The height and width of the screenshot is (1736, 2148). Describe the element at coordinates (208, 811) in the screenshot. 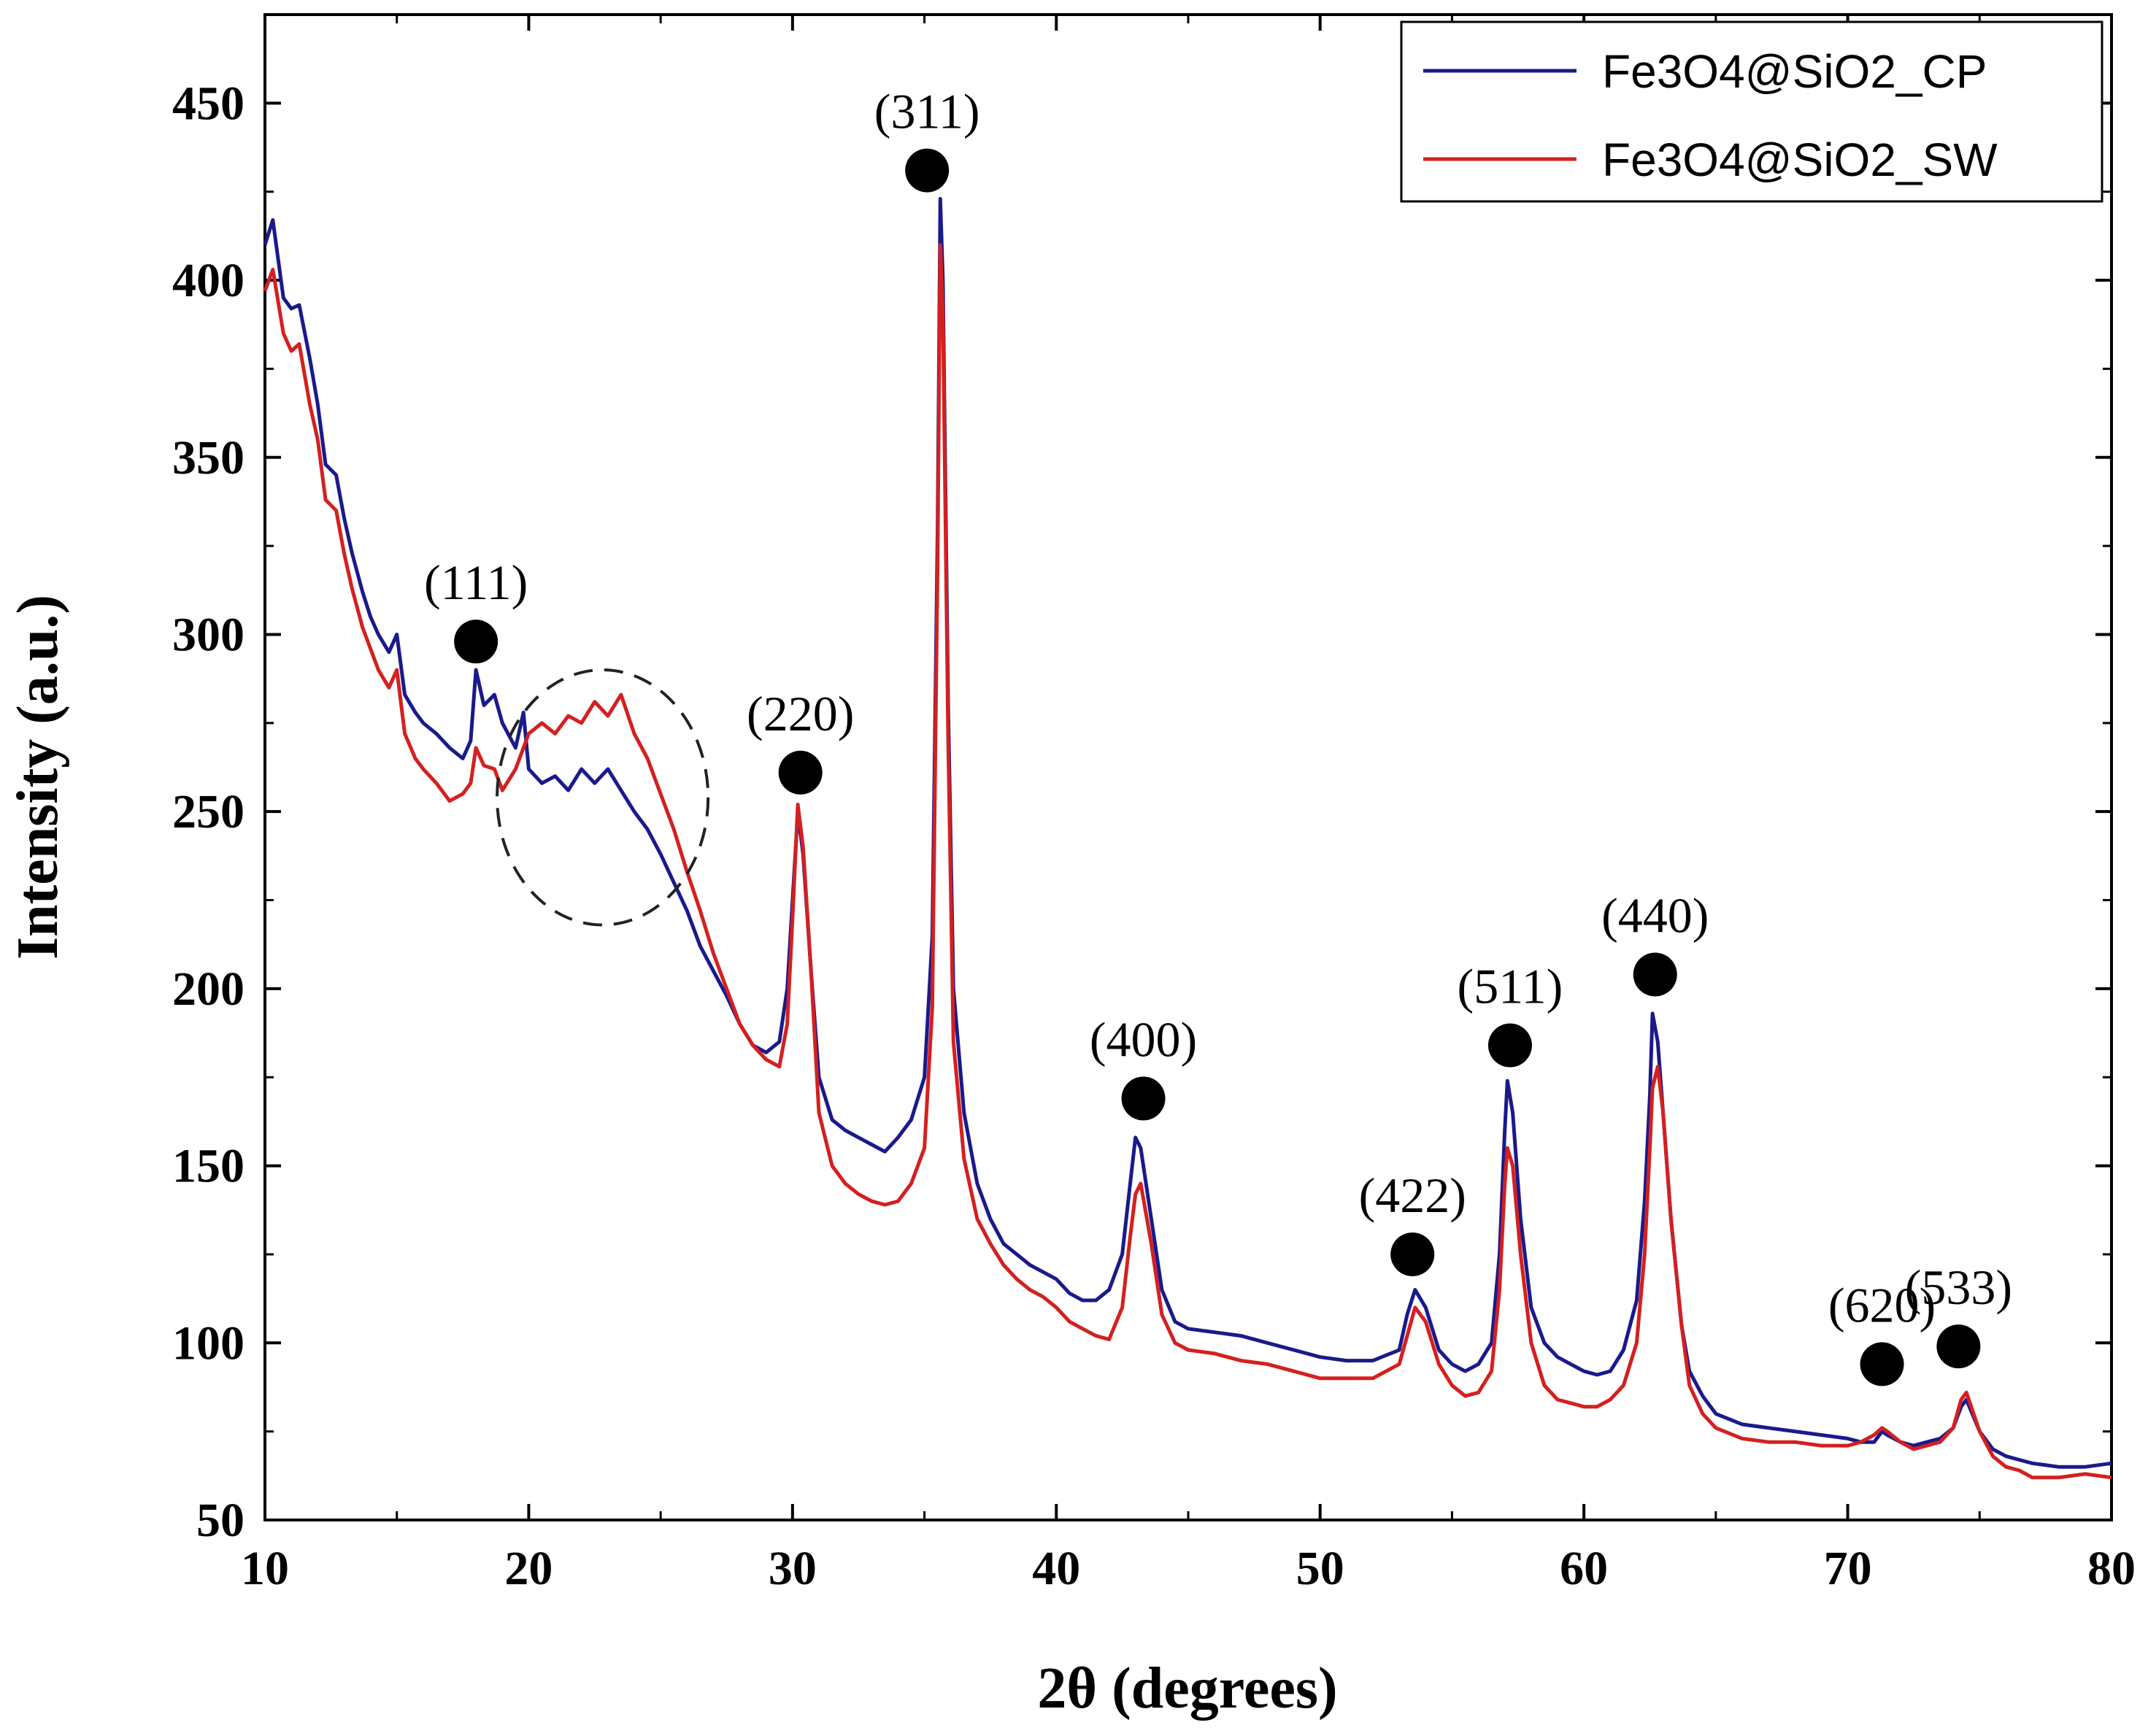

I see `y-tick-label: 250` at that location.